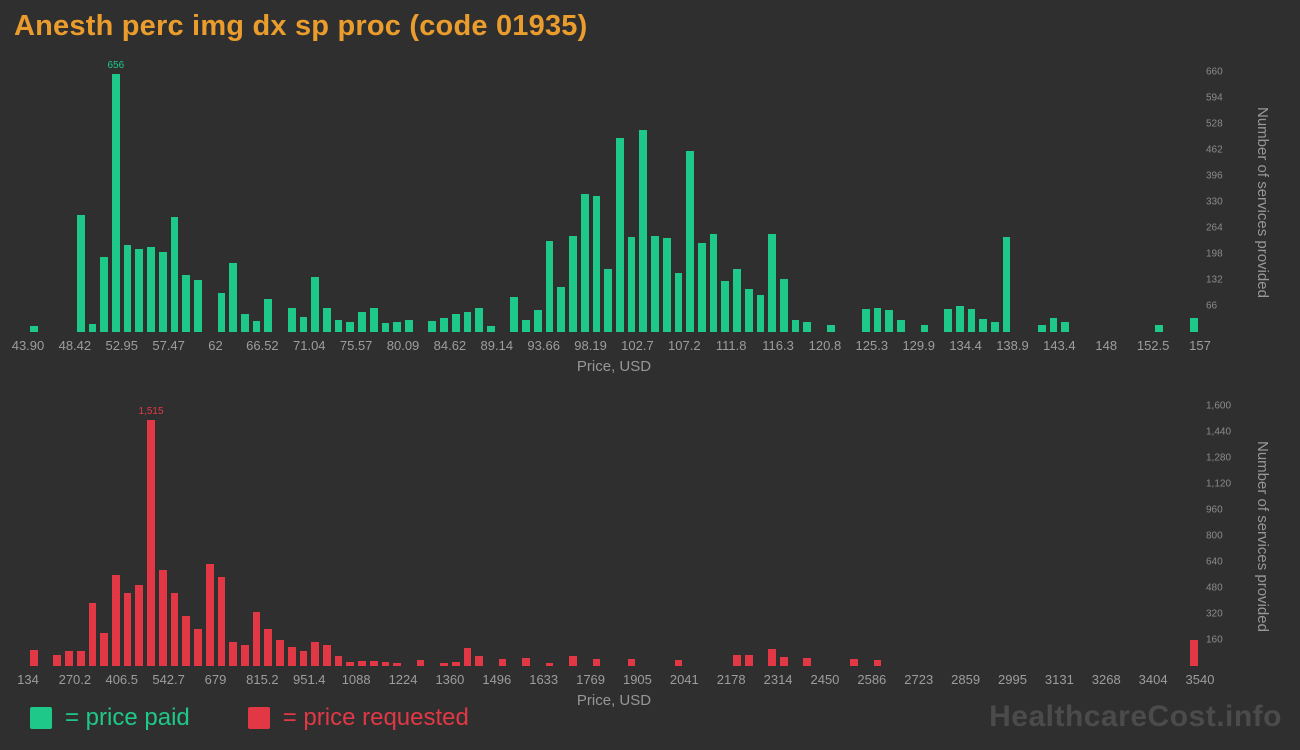 This screenshot has height=750, width=1300. What do you see at coordinates (127, 717) in the screenshot?
I see `legend-paid-label: = price paid` at bounding box center [127, 717].